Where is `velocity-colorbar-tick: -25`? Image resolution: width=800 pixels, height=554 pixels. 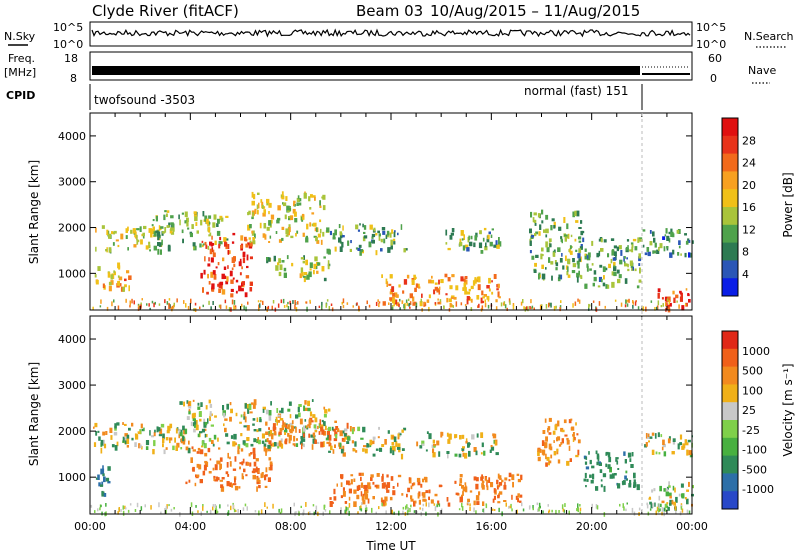
velocity-colorbar-tick: -25 is located at coordinates (751, 430).